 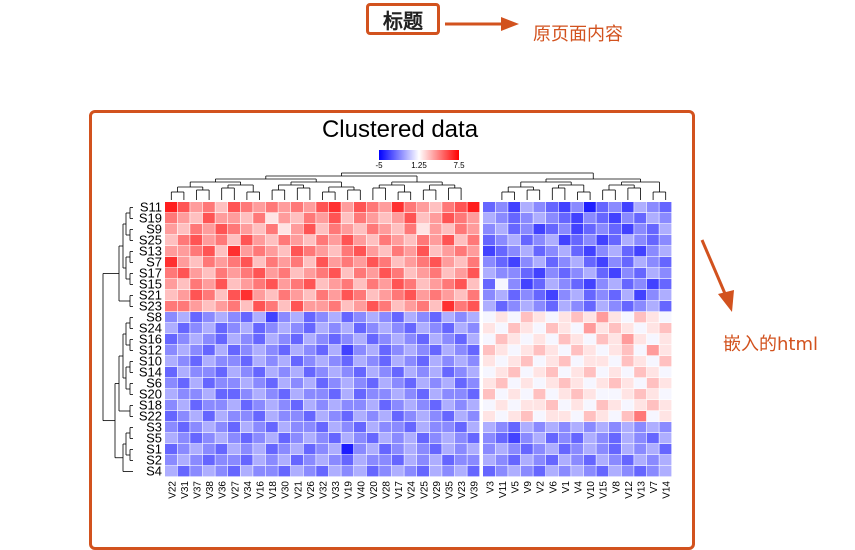 I want to click on color-legend: -5 1.25 7.5, so click(x=420, y=160).